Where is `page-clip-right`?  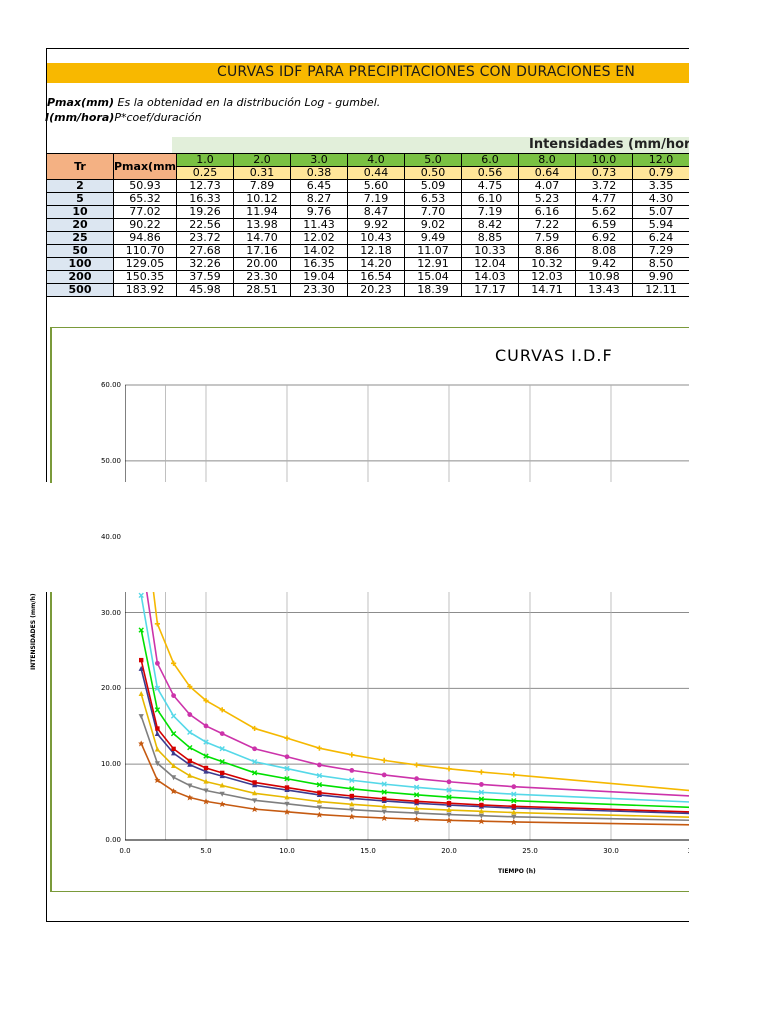 page-clip-right is located at coordinates (728, 488).